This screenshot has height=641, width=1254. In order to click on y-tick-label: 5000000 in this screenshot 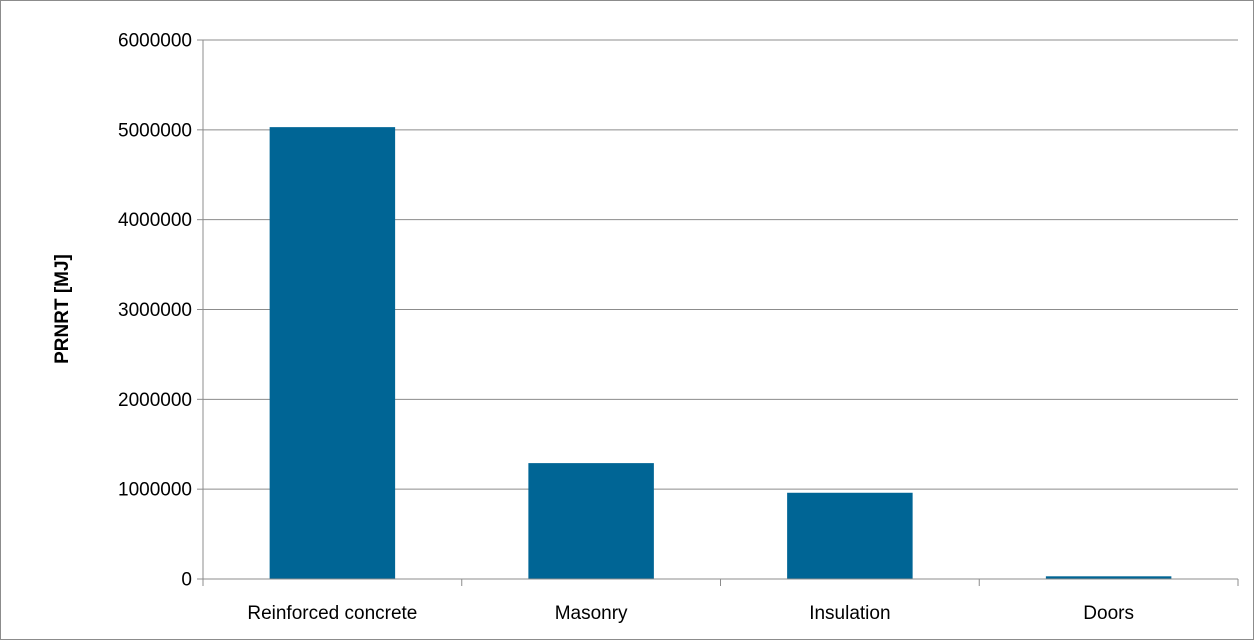, I will do `click(155, 130)`.